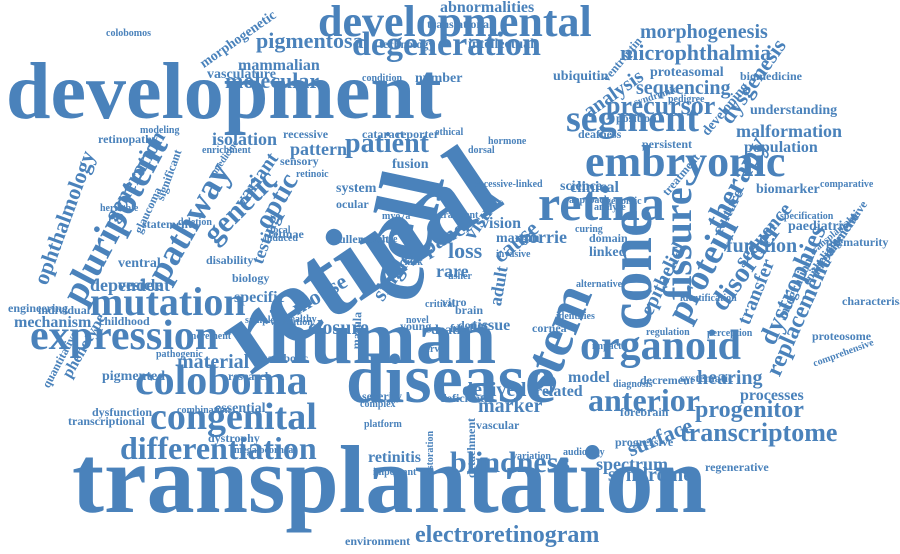 The width and height of the screenshot is (900, 554). I want to click on cloud-word: essential, so click(240, 408).